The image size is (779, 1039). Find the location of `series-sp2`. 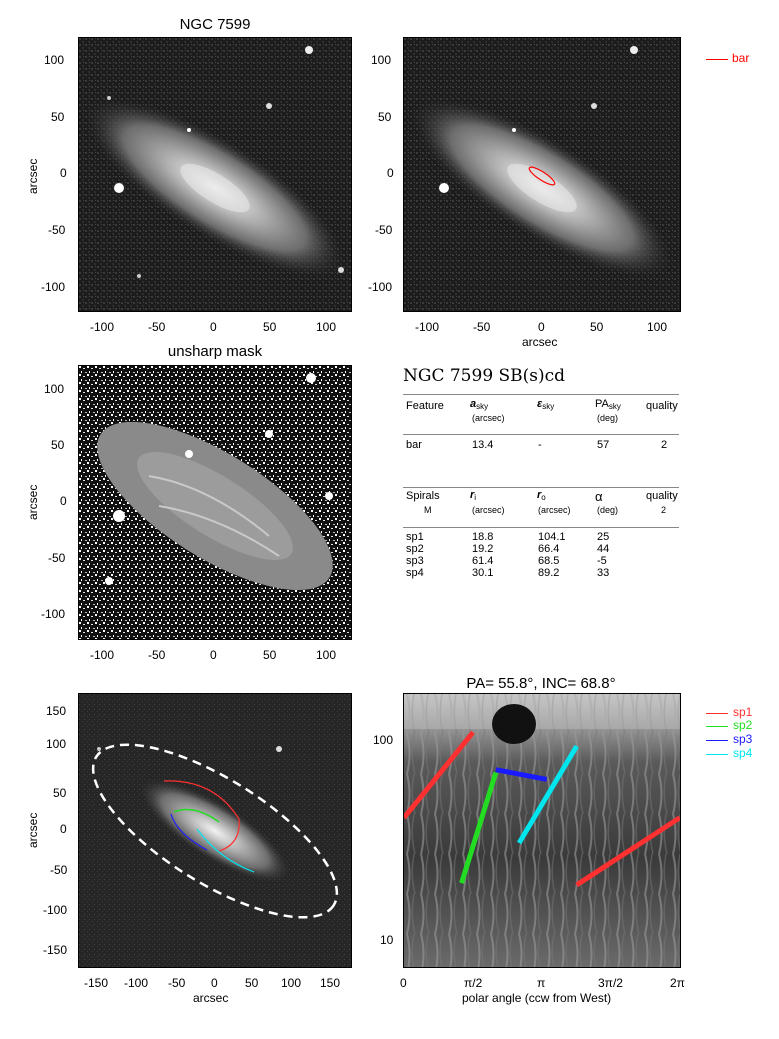

series-sp2 is located at coordinates (479, 827).